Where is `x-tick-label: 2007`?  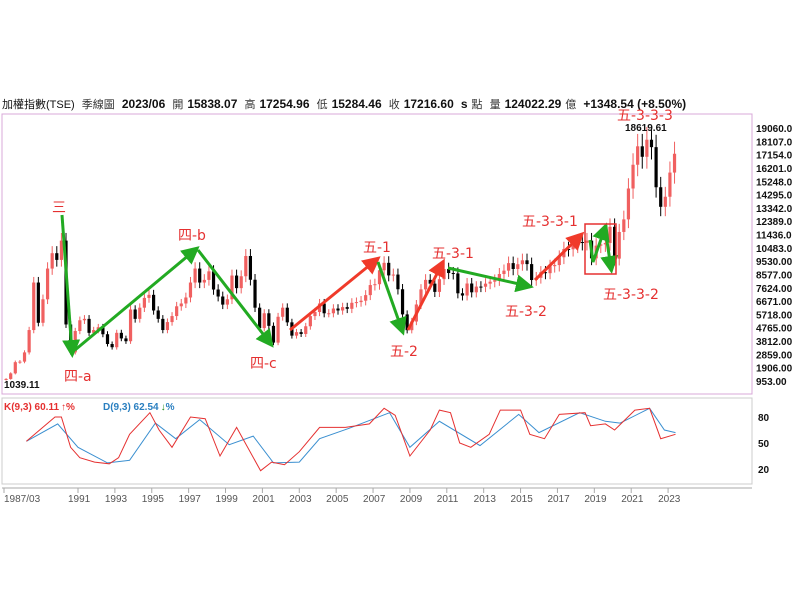 x-tick-label: 2007 is located at coordinates (374, 499).